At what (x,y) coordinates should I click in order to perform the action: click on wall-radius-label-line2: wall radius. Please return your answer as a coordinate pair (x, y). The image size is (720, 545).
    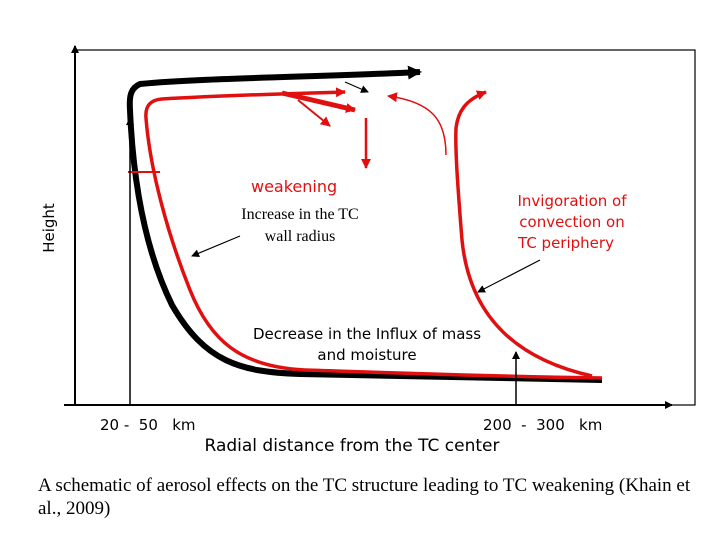
    Looking at the image, I should click on (300, 236).